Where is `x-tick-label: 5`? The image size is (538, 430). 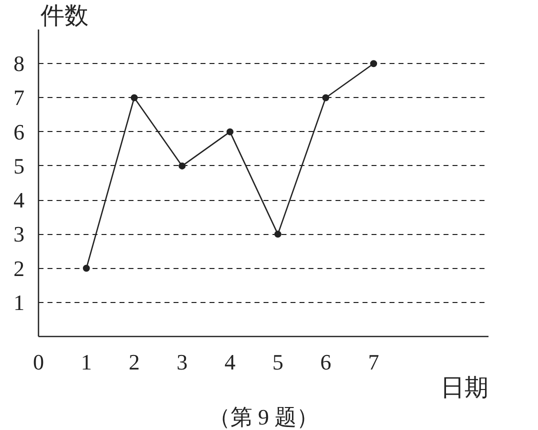
x-tick-label: 5 is located at coordinates (278, 362).